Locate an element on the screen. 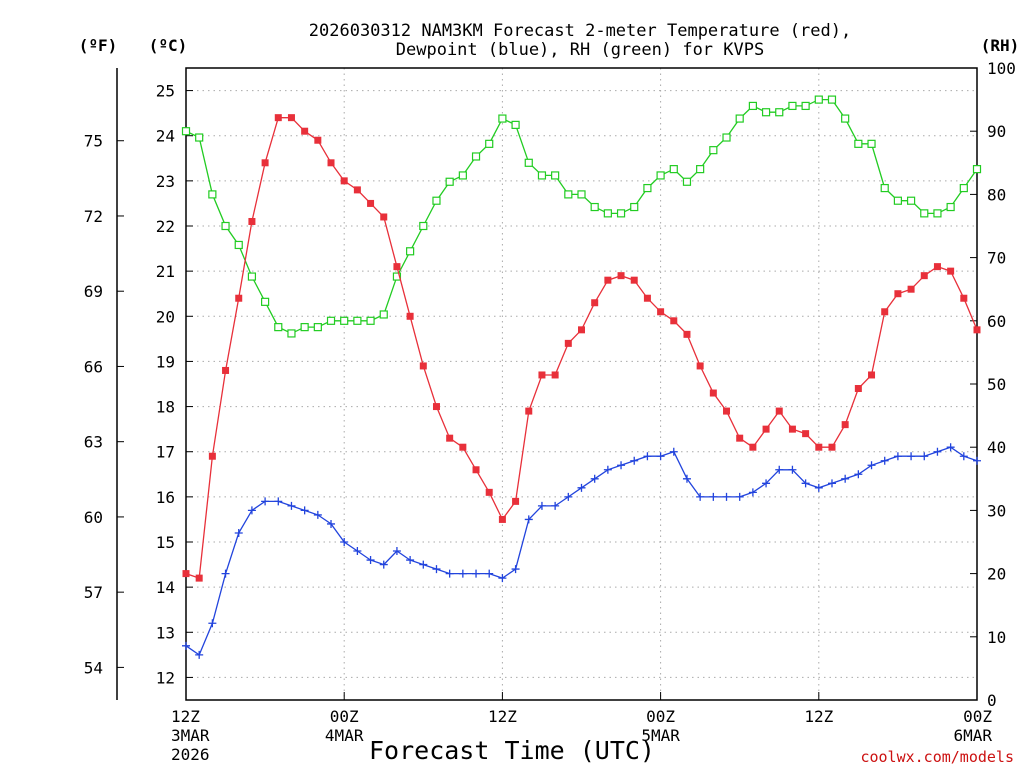 The width and height of the screenshot is (1024, 768). celsius-tick-label: 23 is located at coordinates (165, 181).